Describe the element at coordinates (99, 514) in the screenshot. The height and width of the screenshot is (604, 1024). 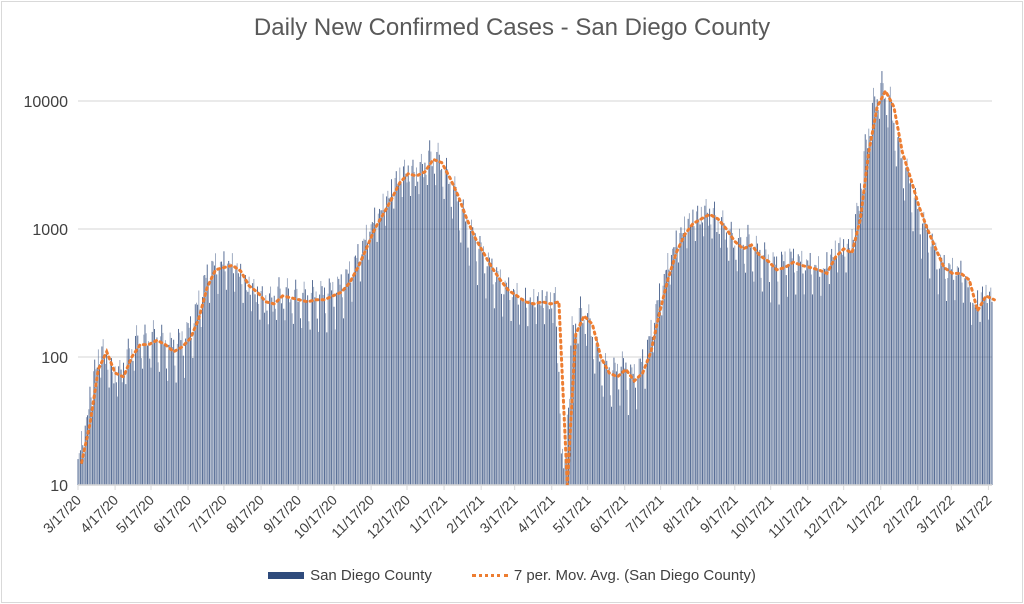
I see `x-tick-label: 4/17/20` at that location.